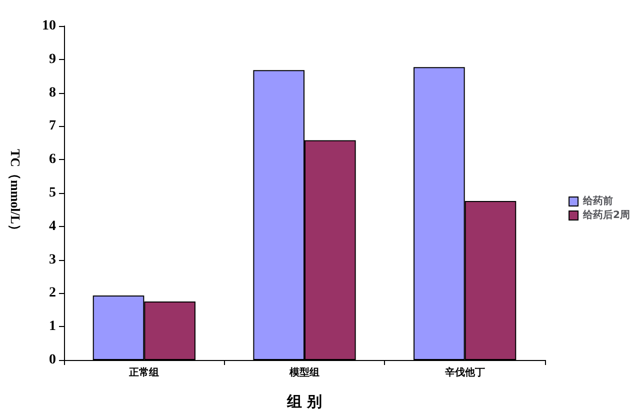 Image resolution: width=640 pixels, height=417 pixels. Describe the element at coordinates (52, 260) in the screenshot. I see `y-tick-label: 3` at that location.